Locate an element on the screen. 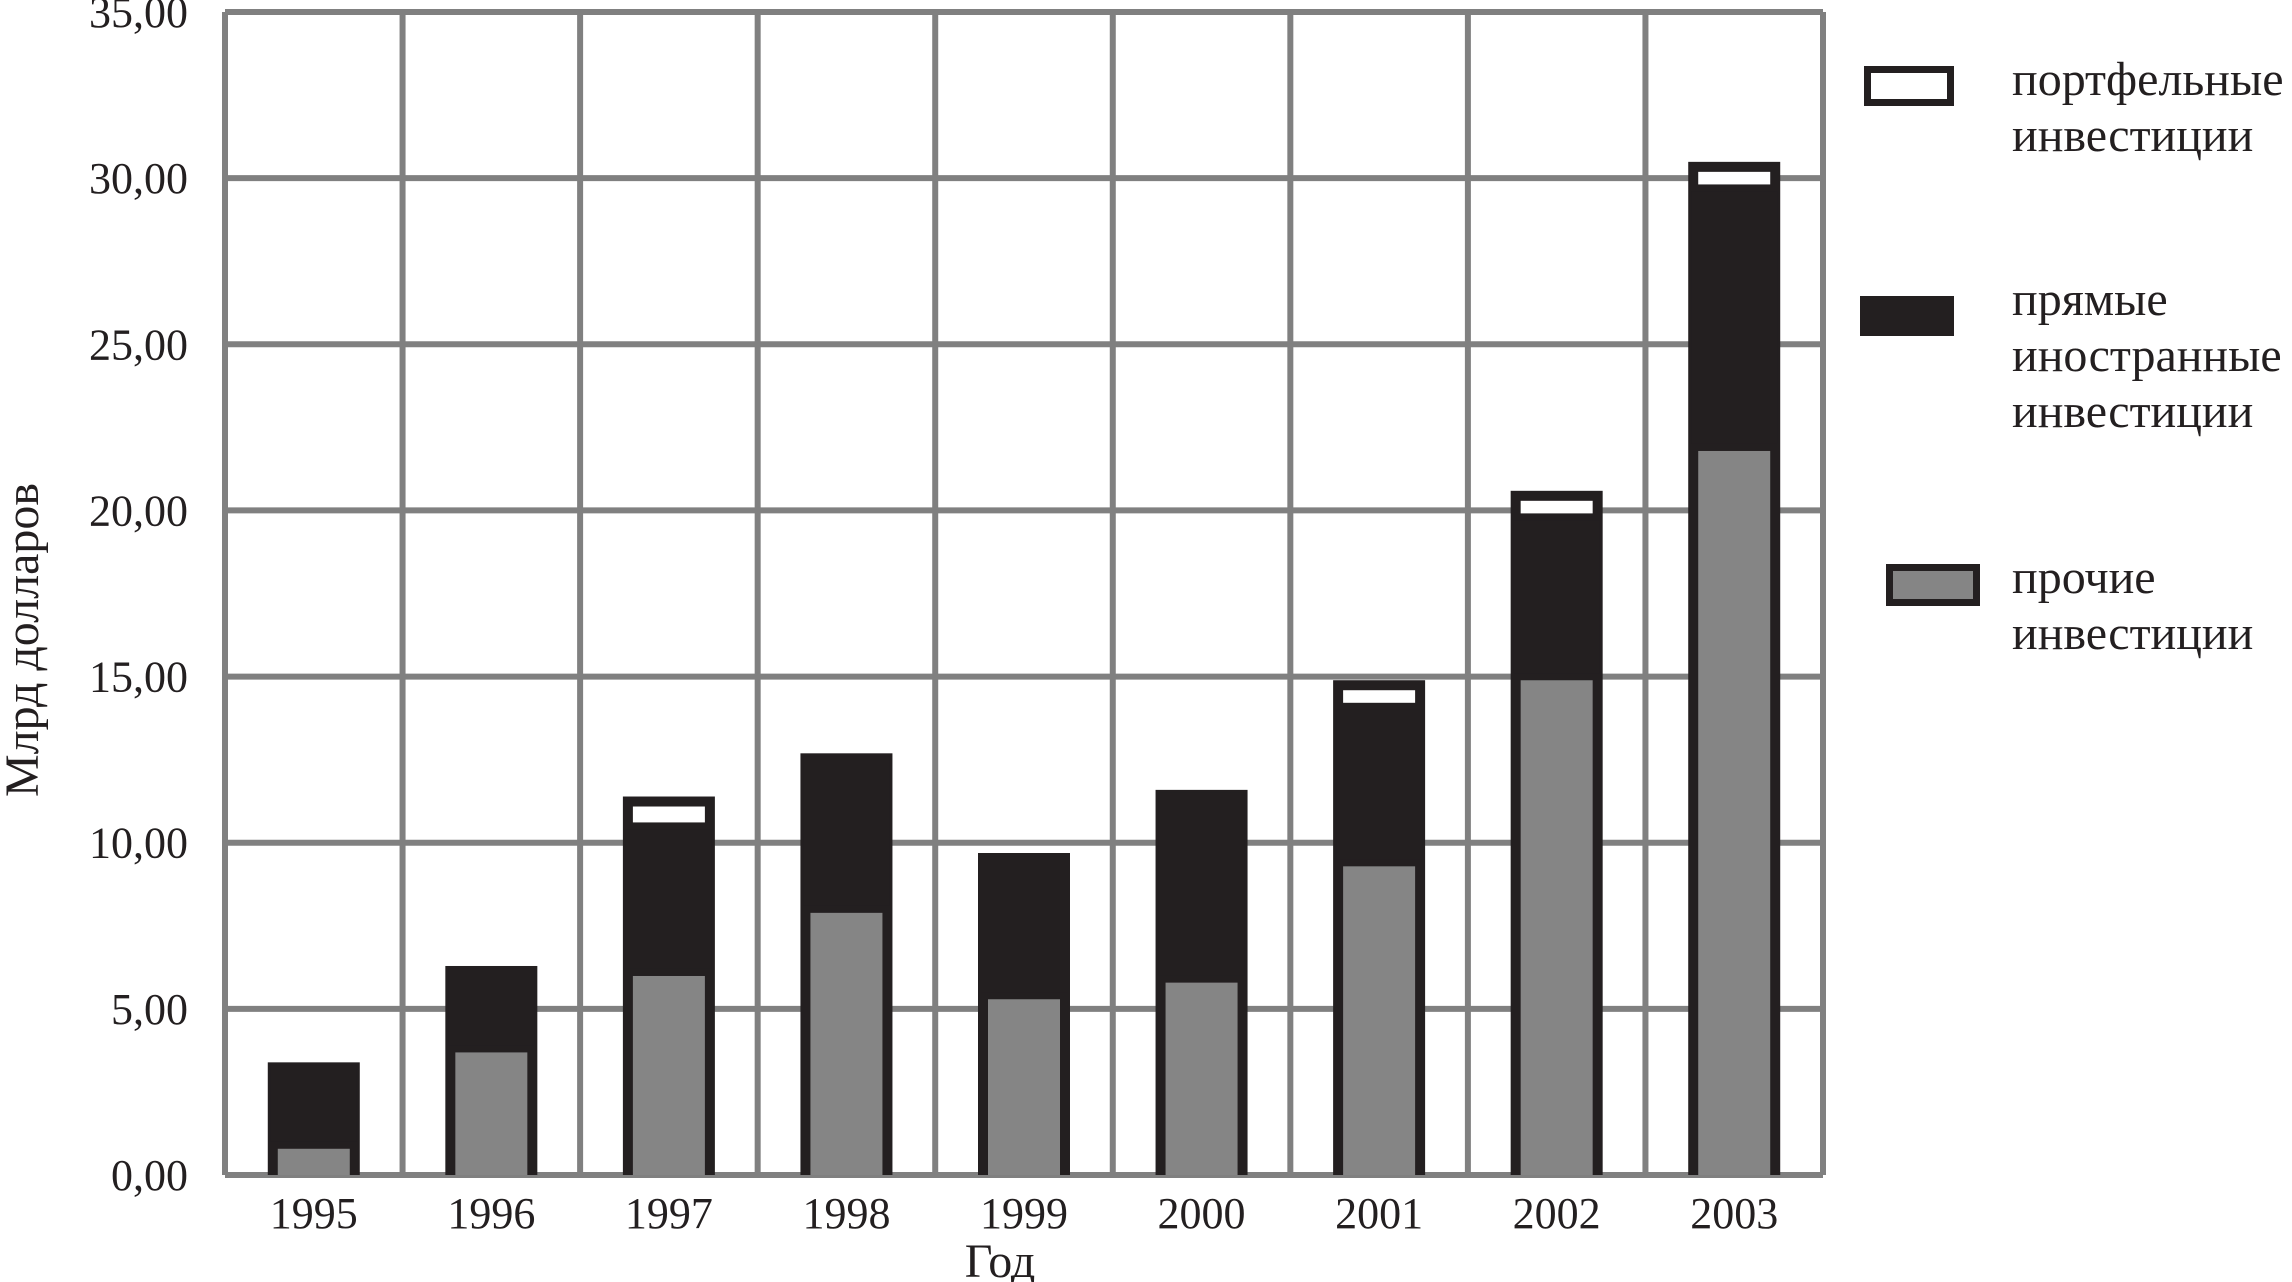 The height and width of the screenshot is (1282, 2292). legend-text: портфельные is located at coordinates (2148, 79).